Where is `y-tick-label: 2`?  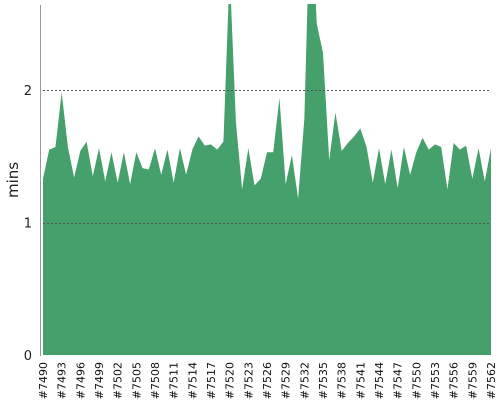
y-tick-label: 2 is located at coordinates (28, 91).